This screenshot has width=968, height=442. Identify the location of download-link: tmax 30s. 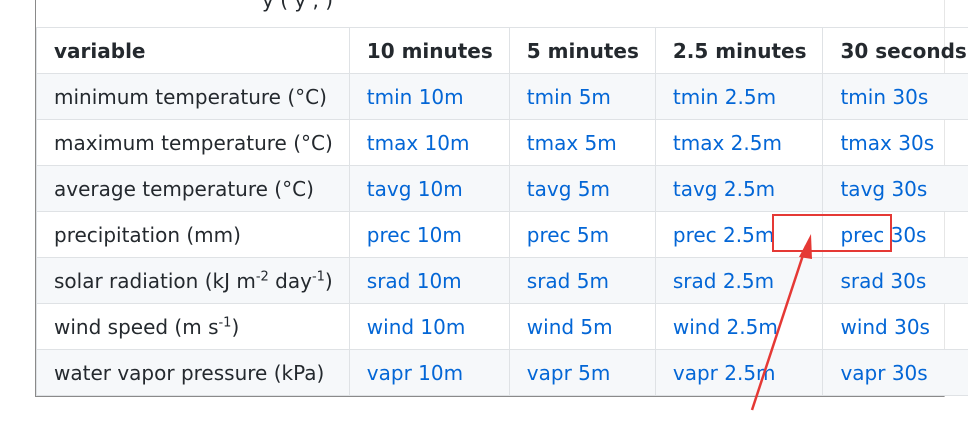
(887, 142).